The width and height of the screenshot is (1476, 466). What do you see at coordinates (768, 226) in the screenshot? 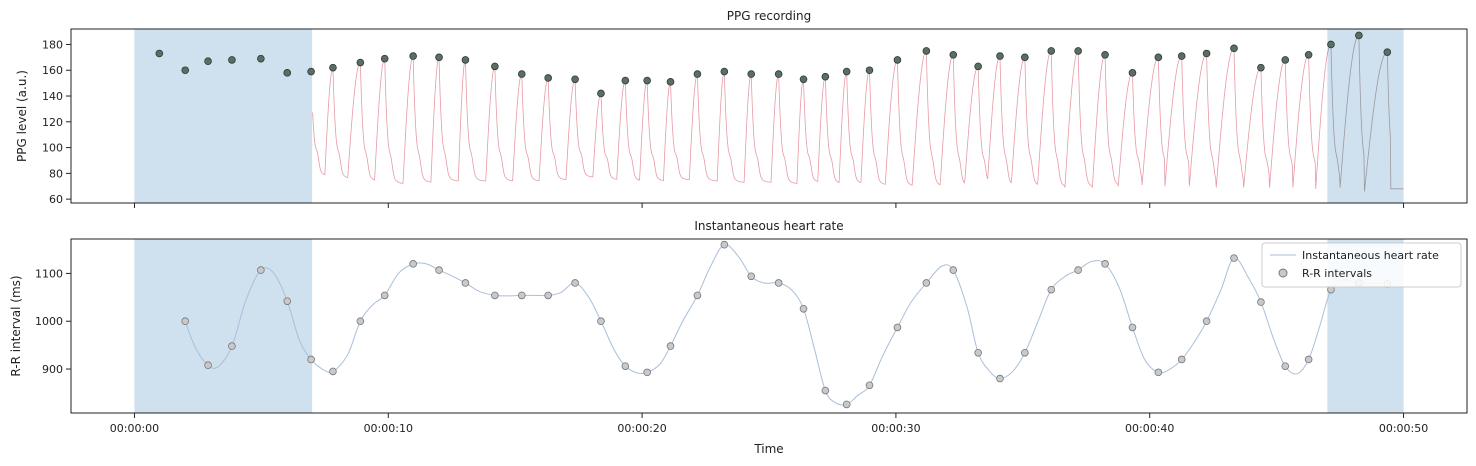
I see `hr-title: Instantaneous heart rate` at bounding box center [768, 226].